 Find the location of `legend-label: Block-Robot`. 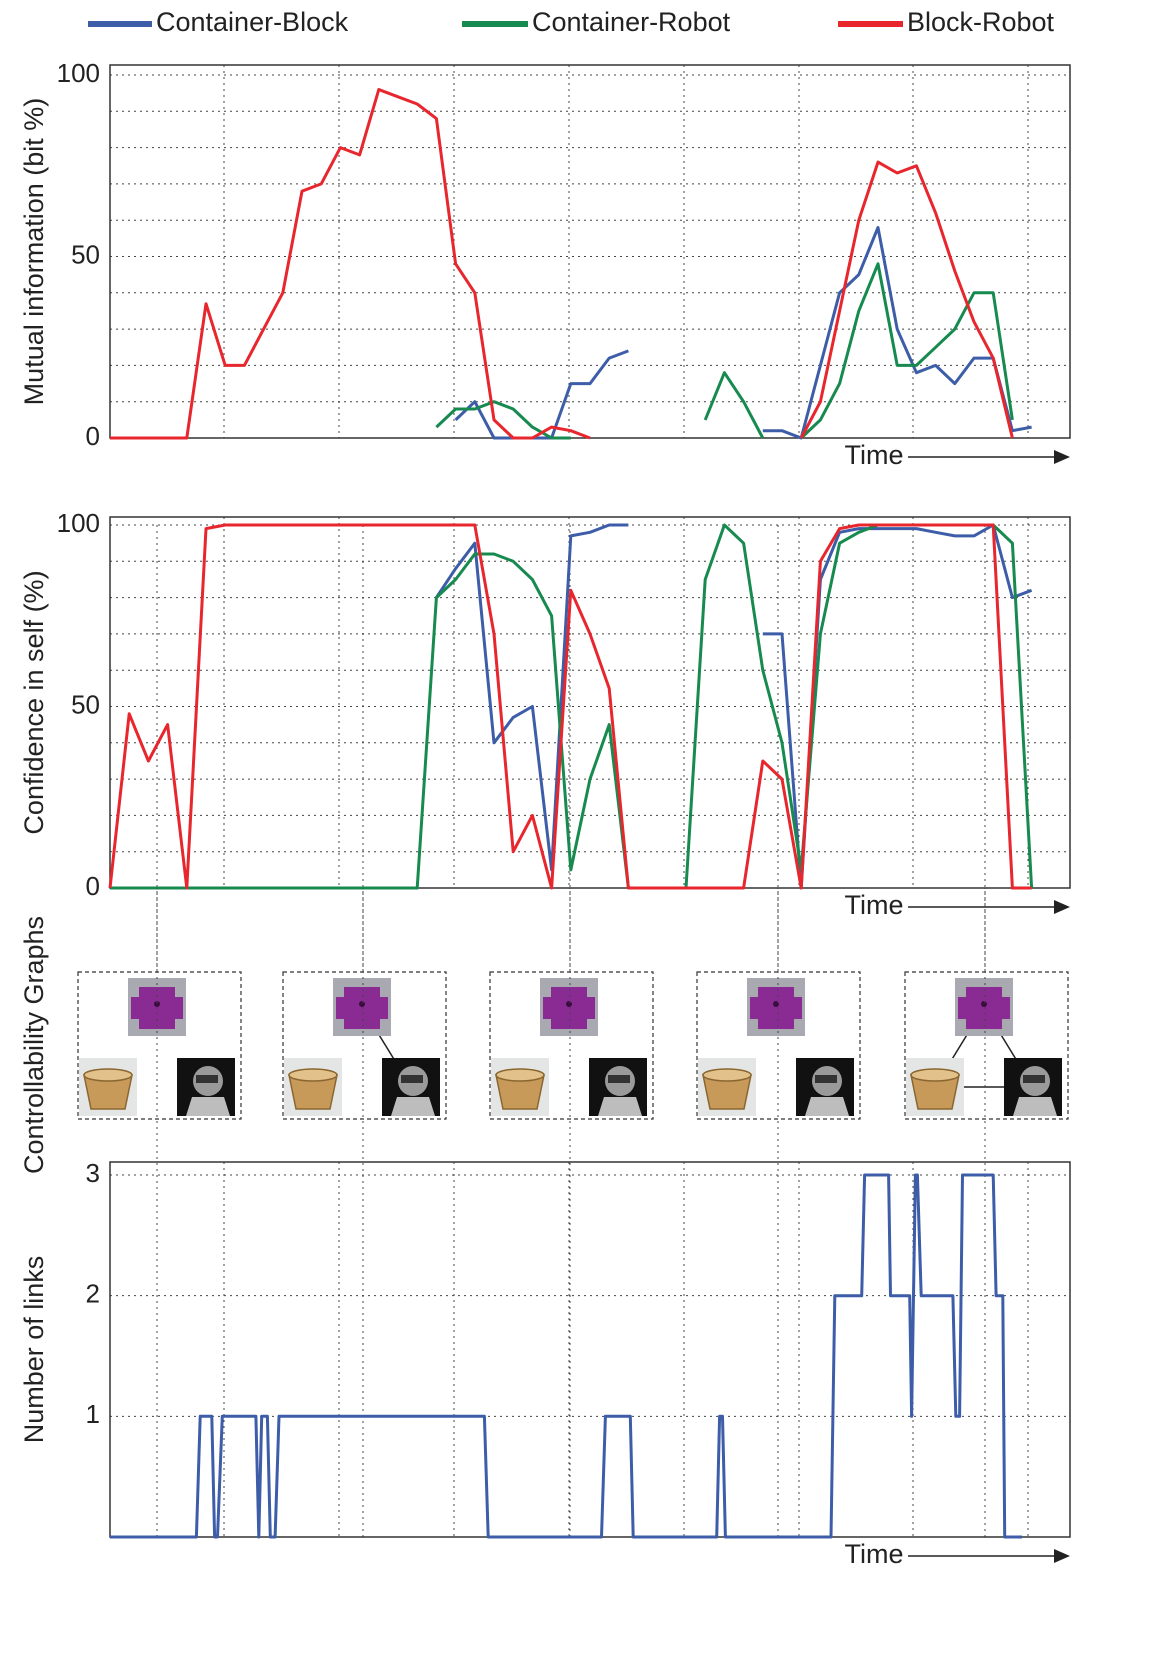

legend-label: Block-Robot is located at coordinates (981, 22).